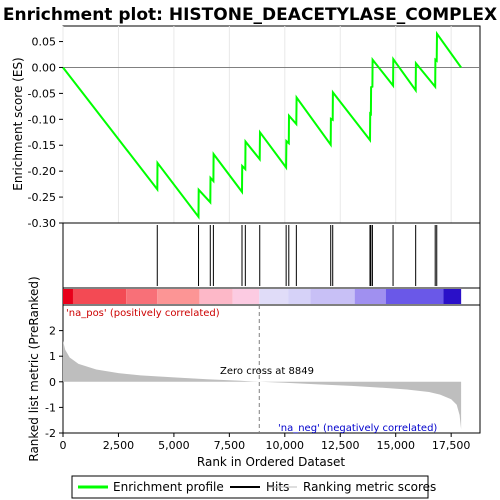  I want to click on x-tick-label: 17,500, so click(451, 445).